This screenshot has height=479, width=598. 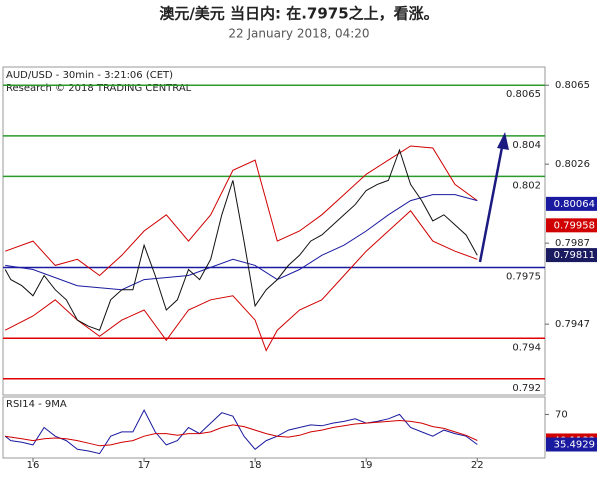 What do you see at coordinates (526, 185) in the screenshot?
I see `level-label: 0.802` at bounding box center [526, 185].